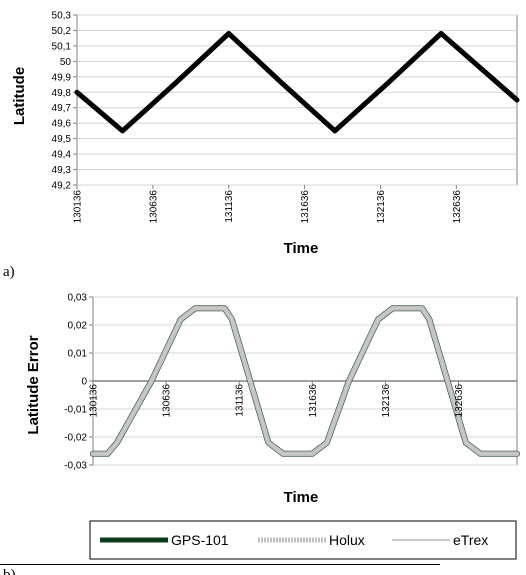 The image size is (526, 575). Describe the element at coordinates (78, 298) in the screenshot. I see `y-tick-label: 0,03` at that location.